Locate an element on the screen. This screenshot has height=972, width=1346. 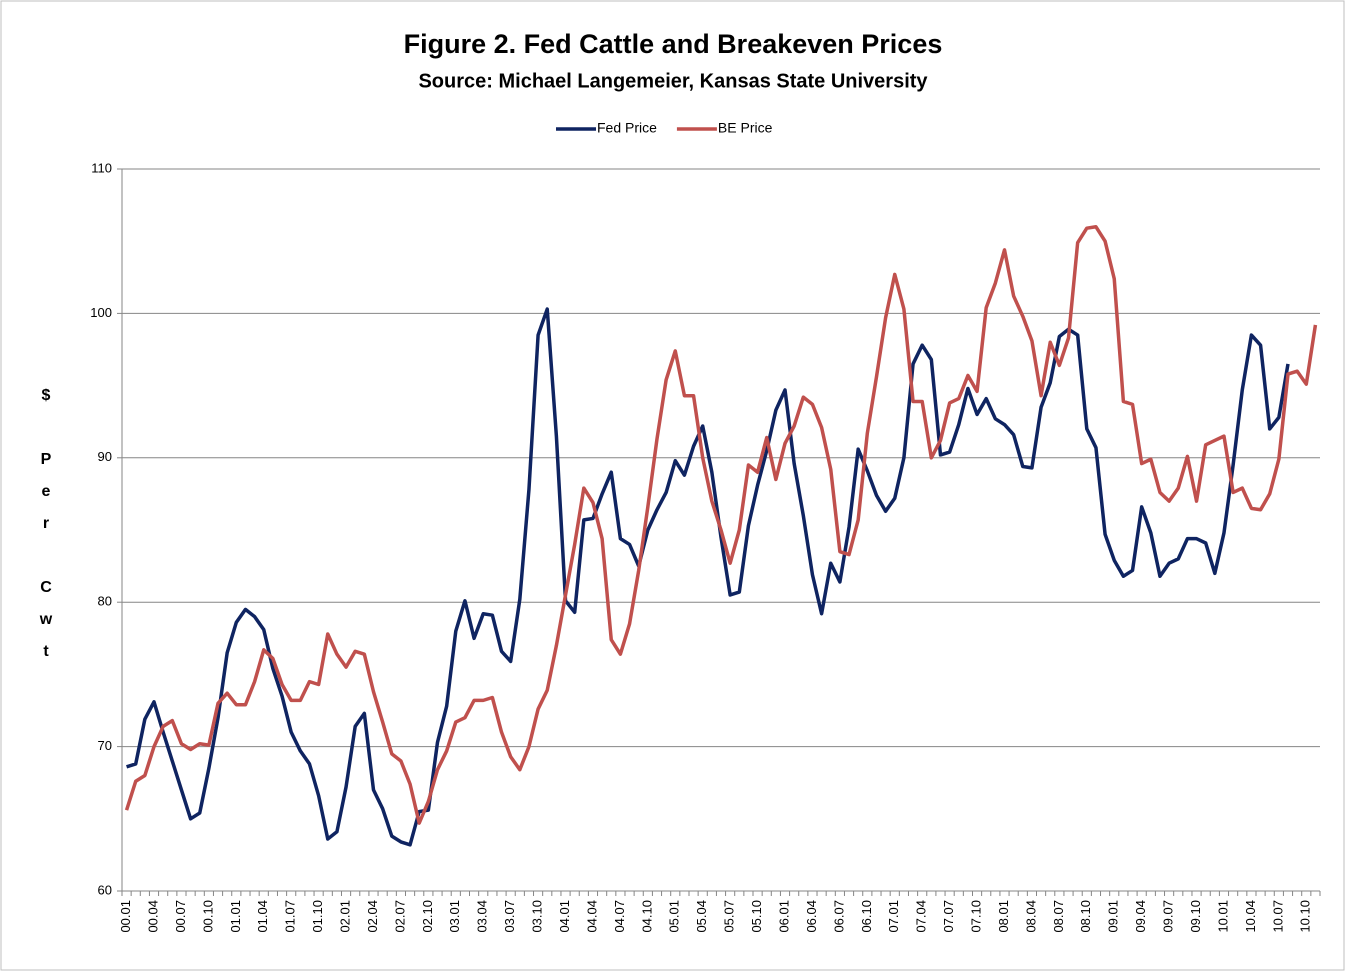
y-tick-label: 90 is located at coordinates (105, 456).